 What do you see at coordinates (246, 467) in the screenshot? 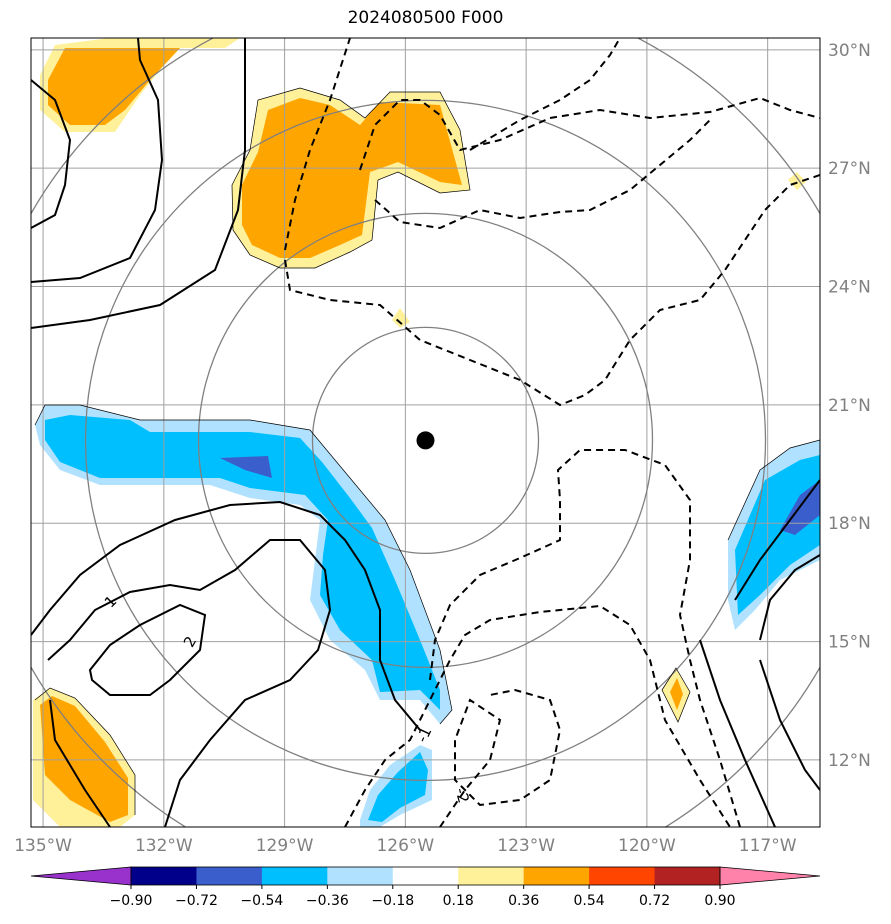
I see `negative-region-band-strong` at bounding box center [246, 467].